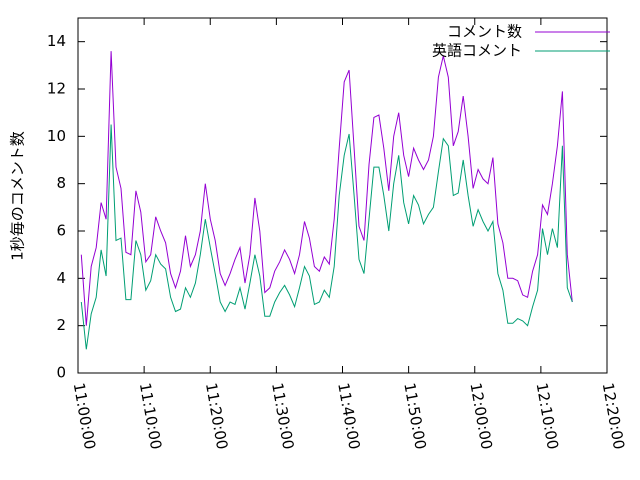 This screenshot has width=640, height=480. Describe the element at coordinates (56, 136) in the screenshot. I see `y-tick-label: 10` at that location.